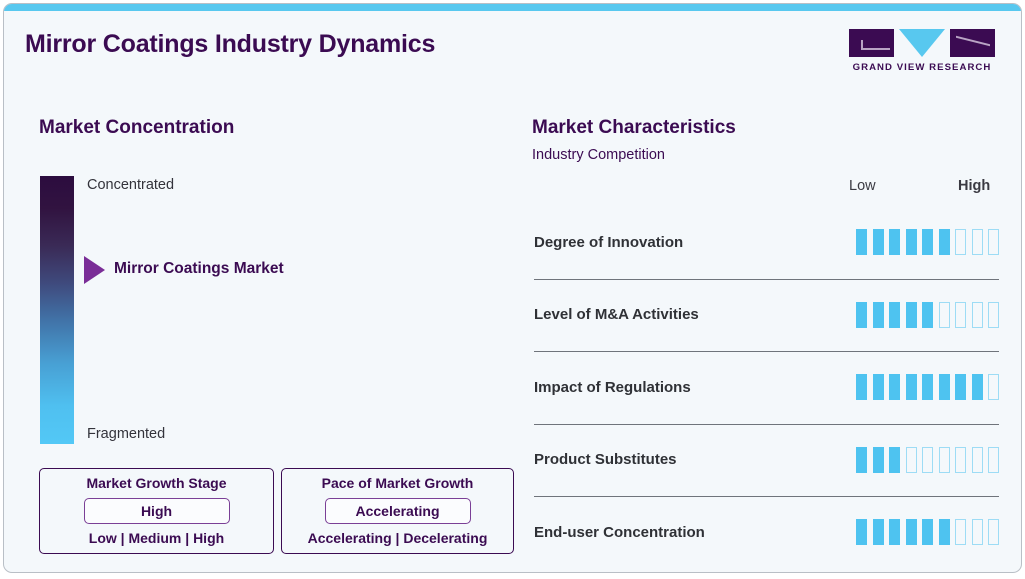 The height and width of the screenshot is (579, 1025). Describe the element at coordinates (156, 538) in the screenshot. I see `market-growth-stage-options: Low | Medium | High` at that location.